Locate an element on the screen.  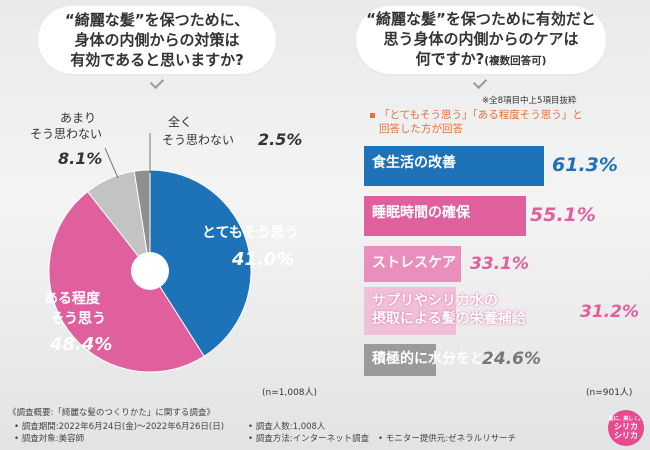
pie-label-s3-name-l2: そう思わない is located at coordinates (198, 140).